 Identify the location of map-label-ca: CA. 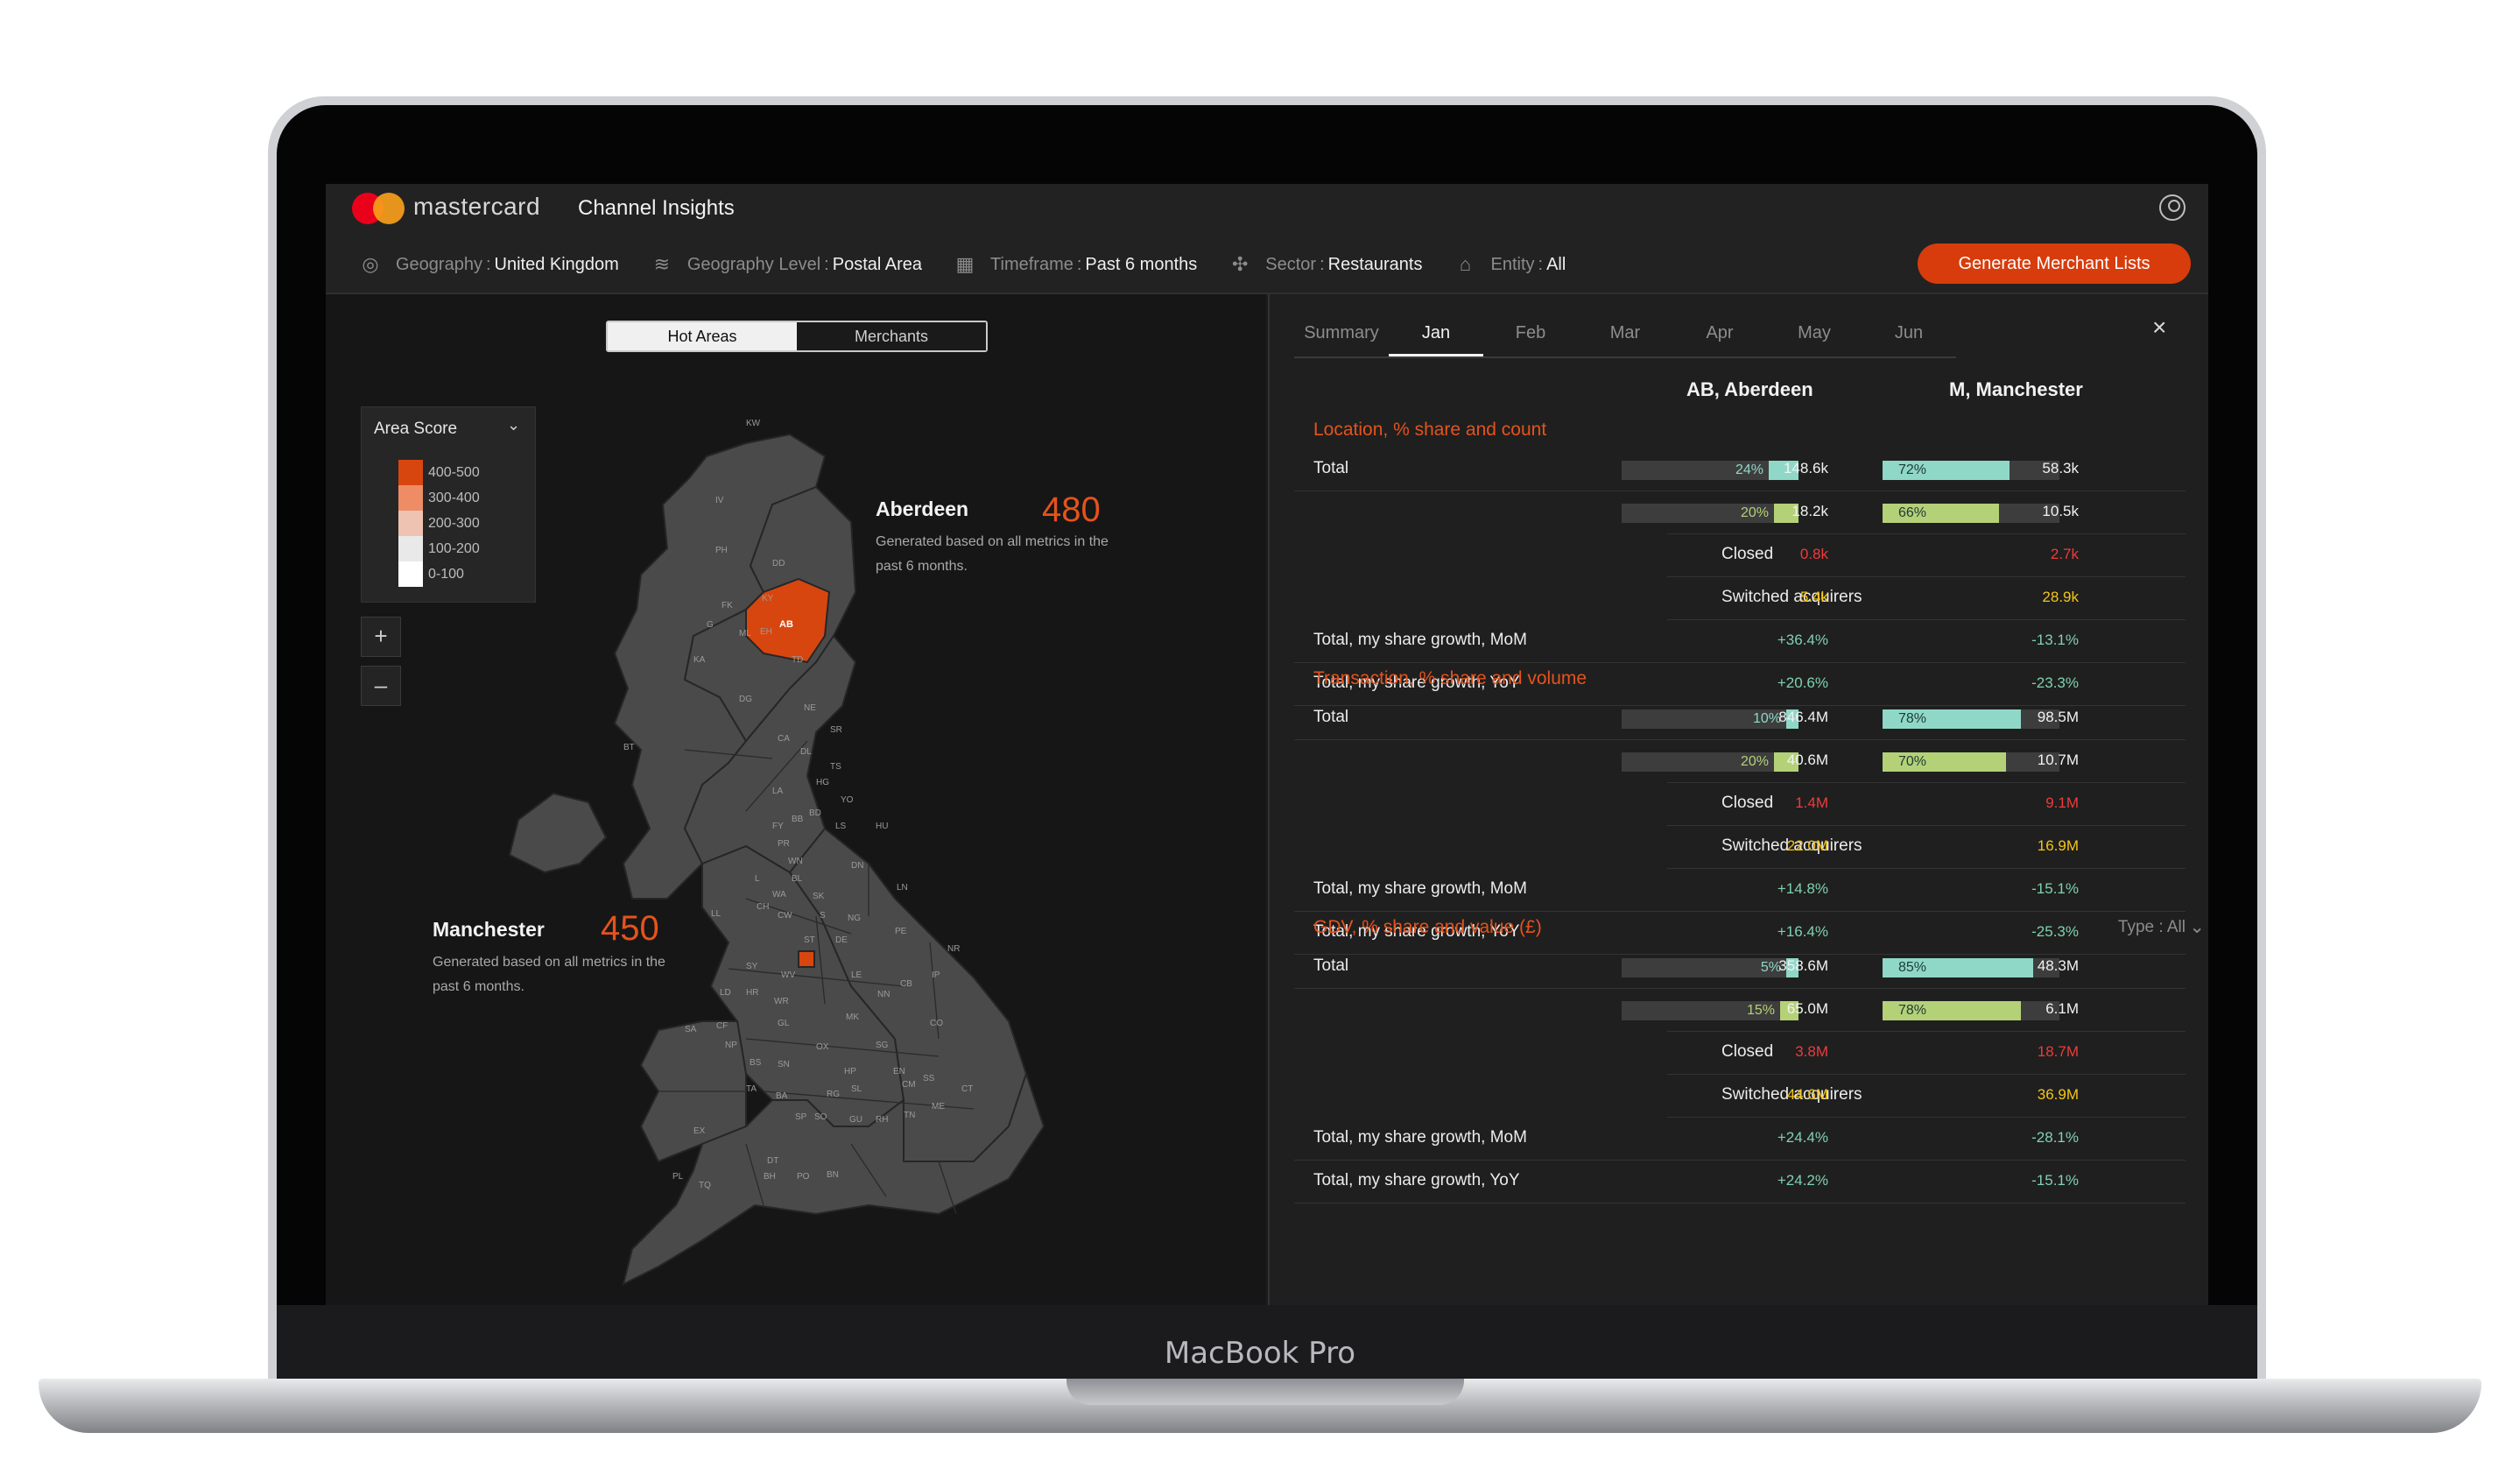
(784, 739).